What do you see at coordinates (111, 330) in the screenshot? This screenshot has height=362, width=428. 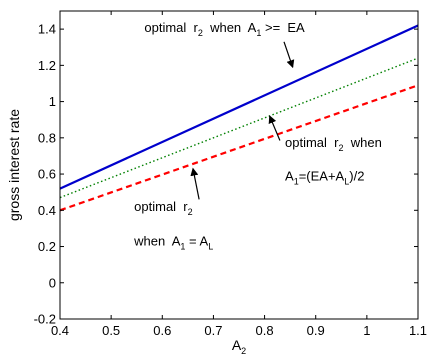 I see `x-tick-label: 0.5` at bounding box center [111, 330].